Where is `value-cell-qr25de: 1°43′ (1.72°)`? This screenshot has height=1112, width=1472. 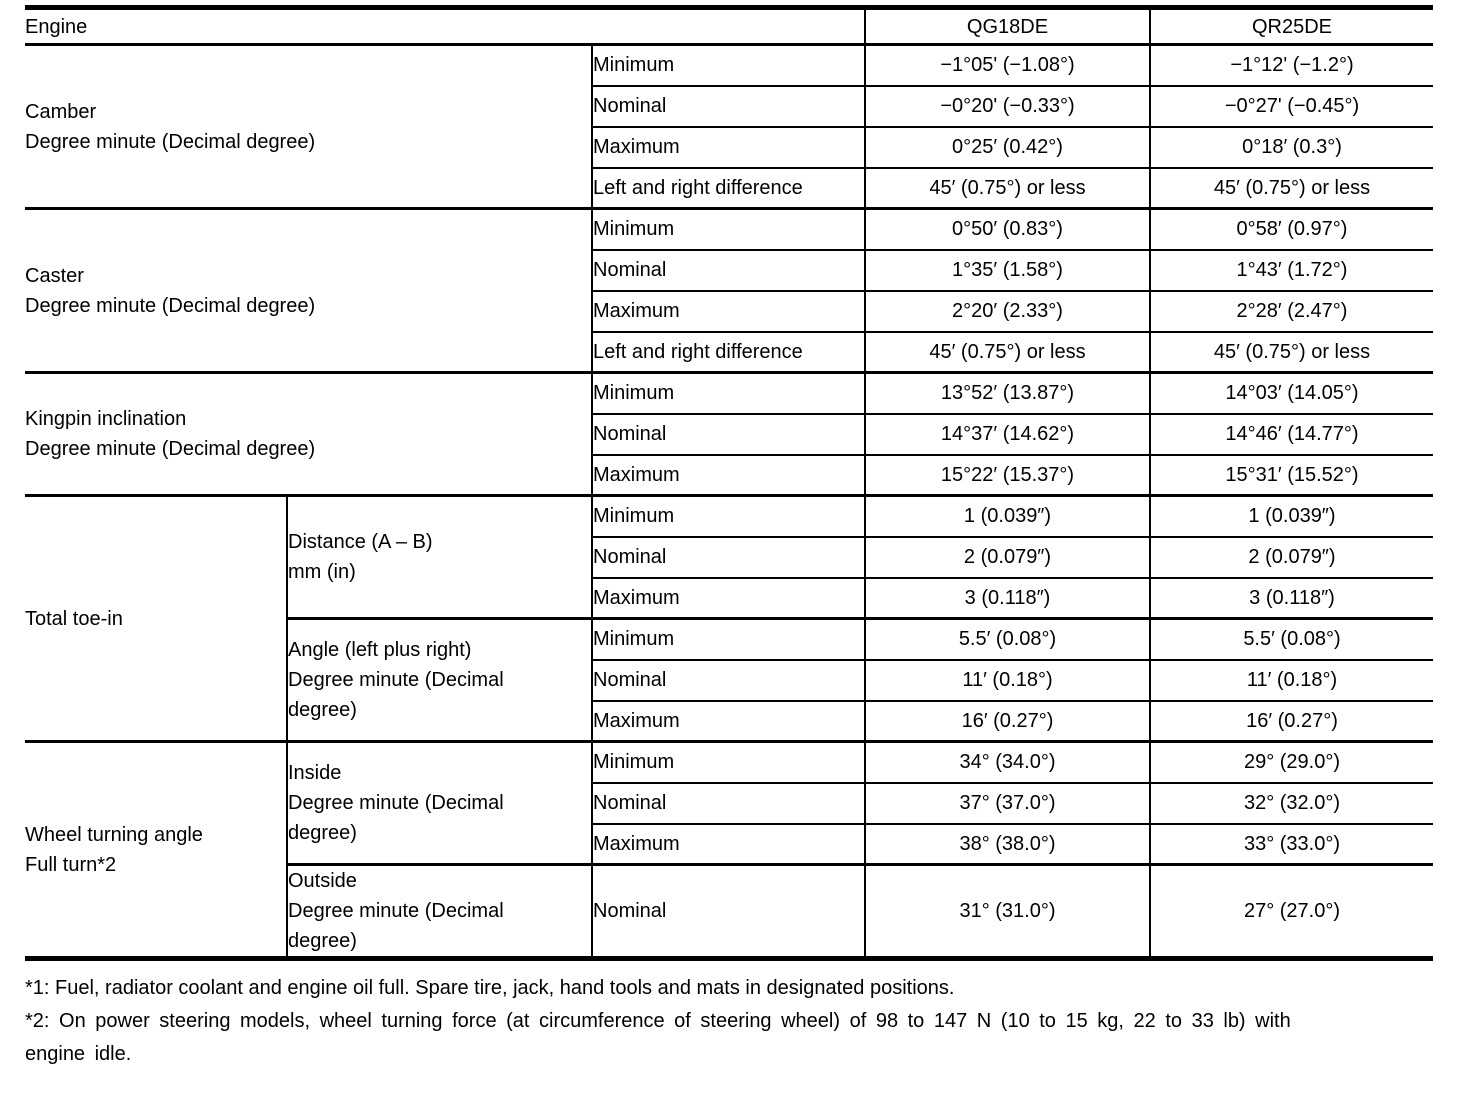
value-cell-qr25de: 1°43′ (1.72°) is located at coordinates (1291, 269).